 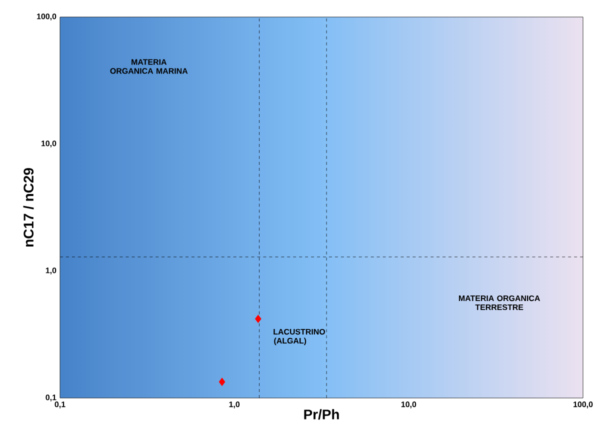 I want to click on x-axis-title: Pr/Ph, so click(x=321, y=414).